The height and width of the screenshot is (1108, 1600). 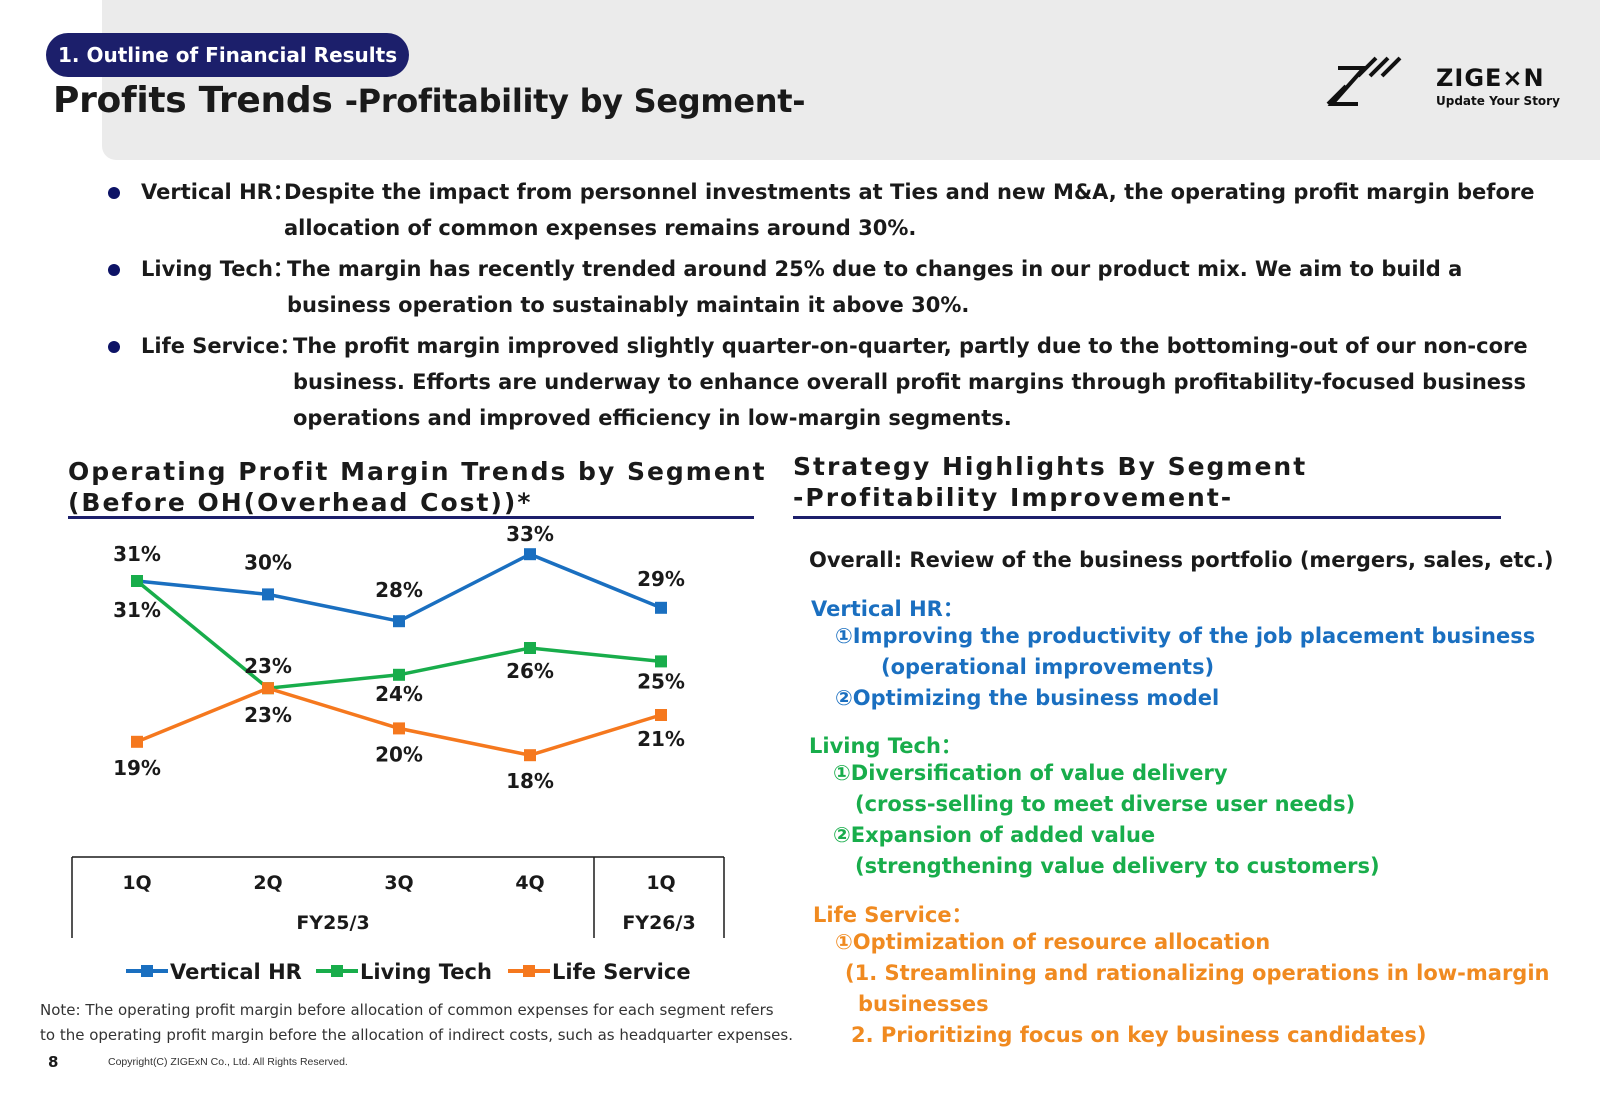 I want to click on data-label: 24%, so click(x=399, y=694).